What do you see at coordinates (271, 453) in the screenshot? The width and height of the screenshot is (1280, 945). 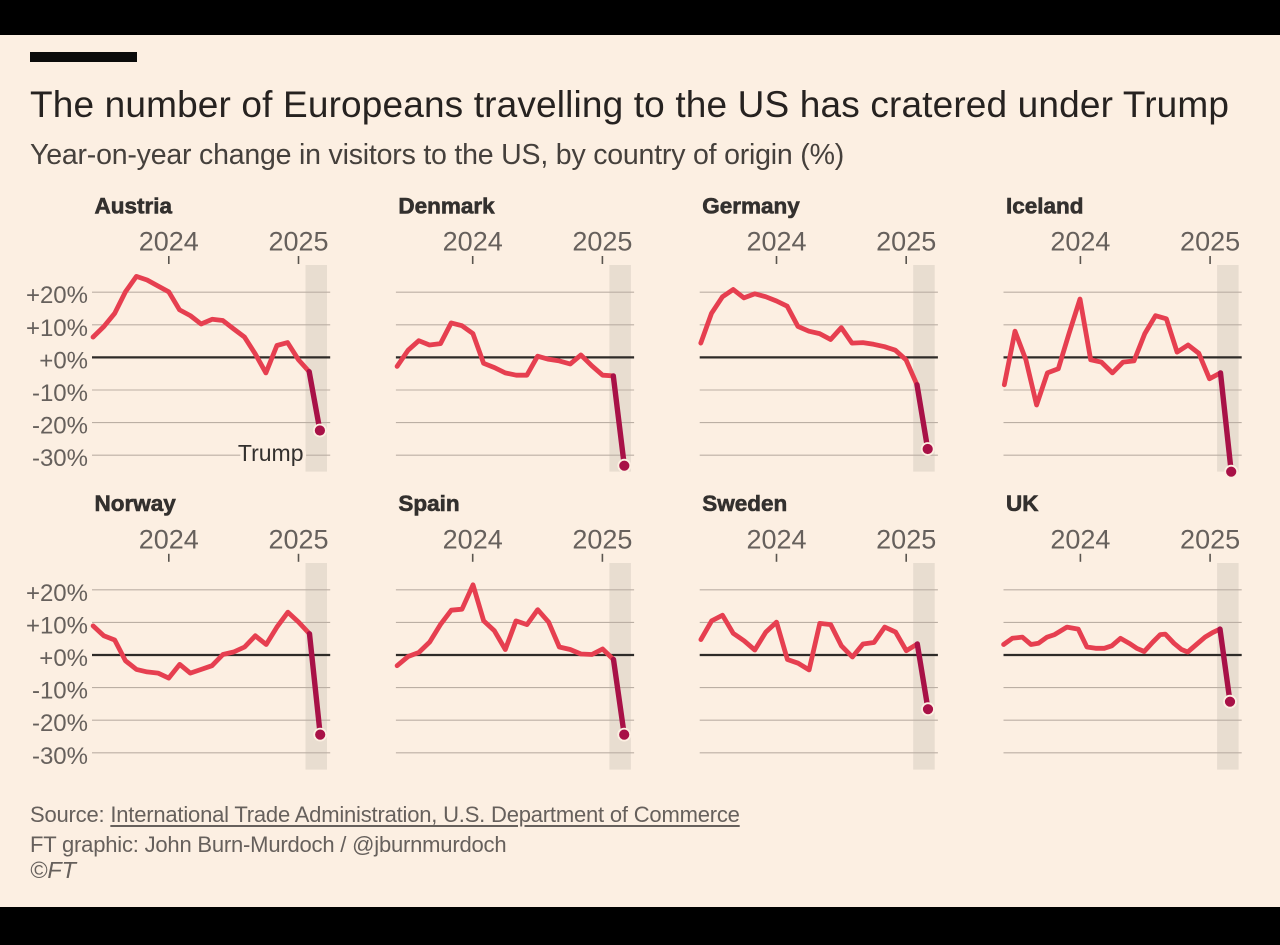 I see `svg-text: Trump` at bounding box center [271, 453].